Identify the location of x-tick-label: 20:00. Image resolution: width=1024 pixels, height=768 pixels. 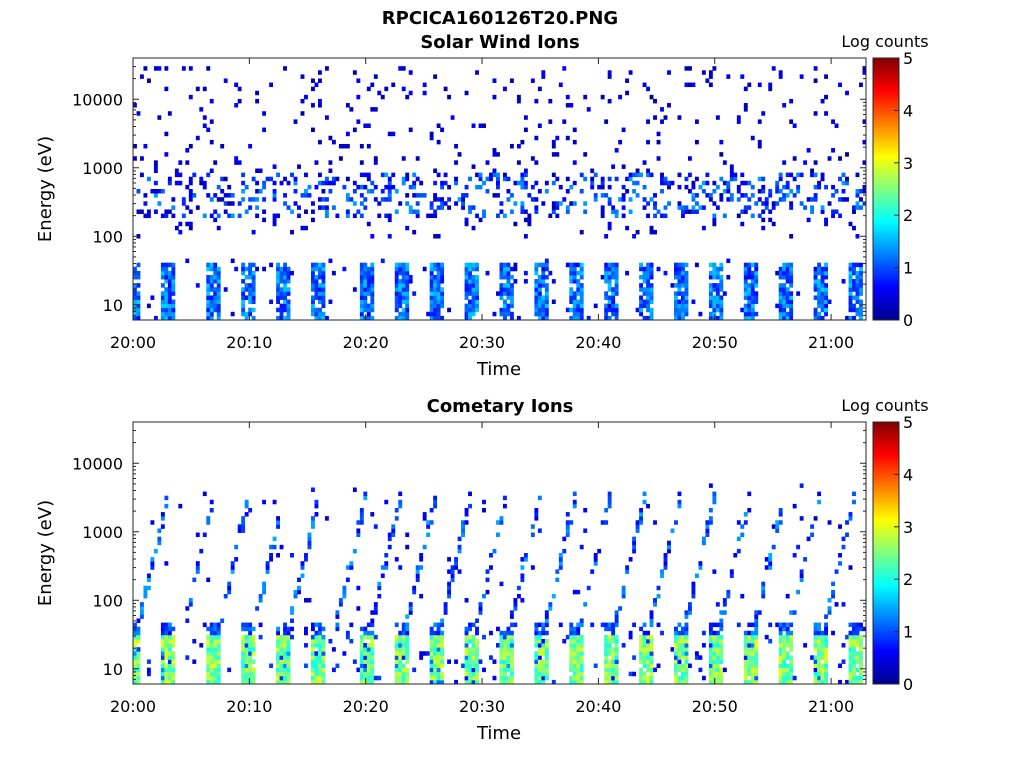
(133, 706).